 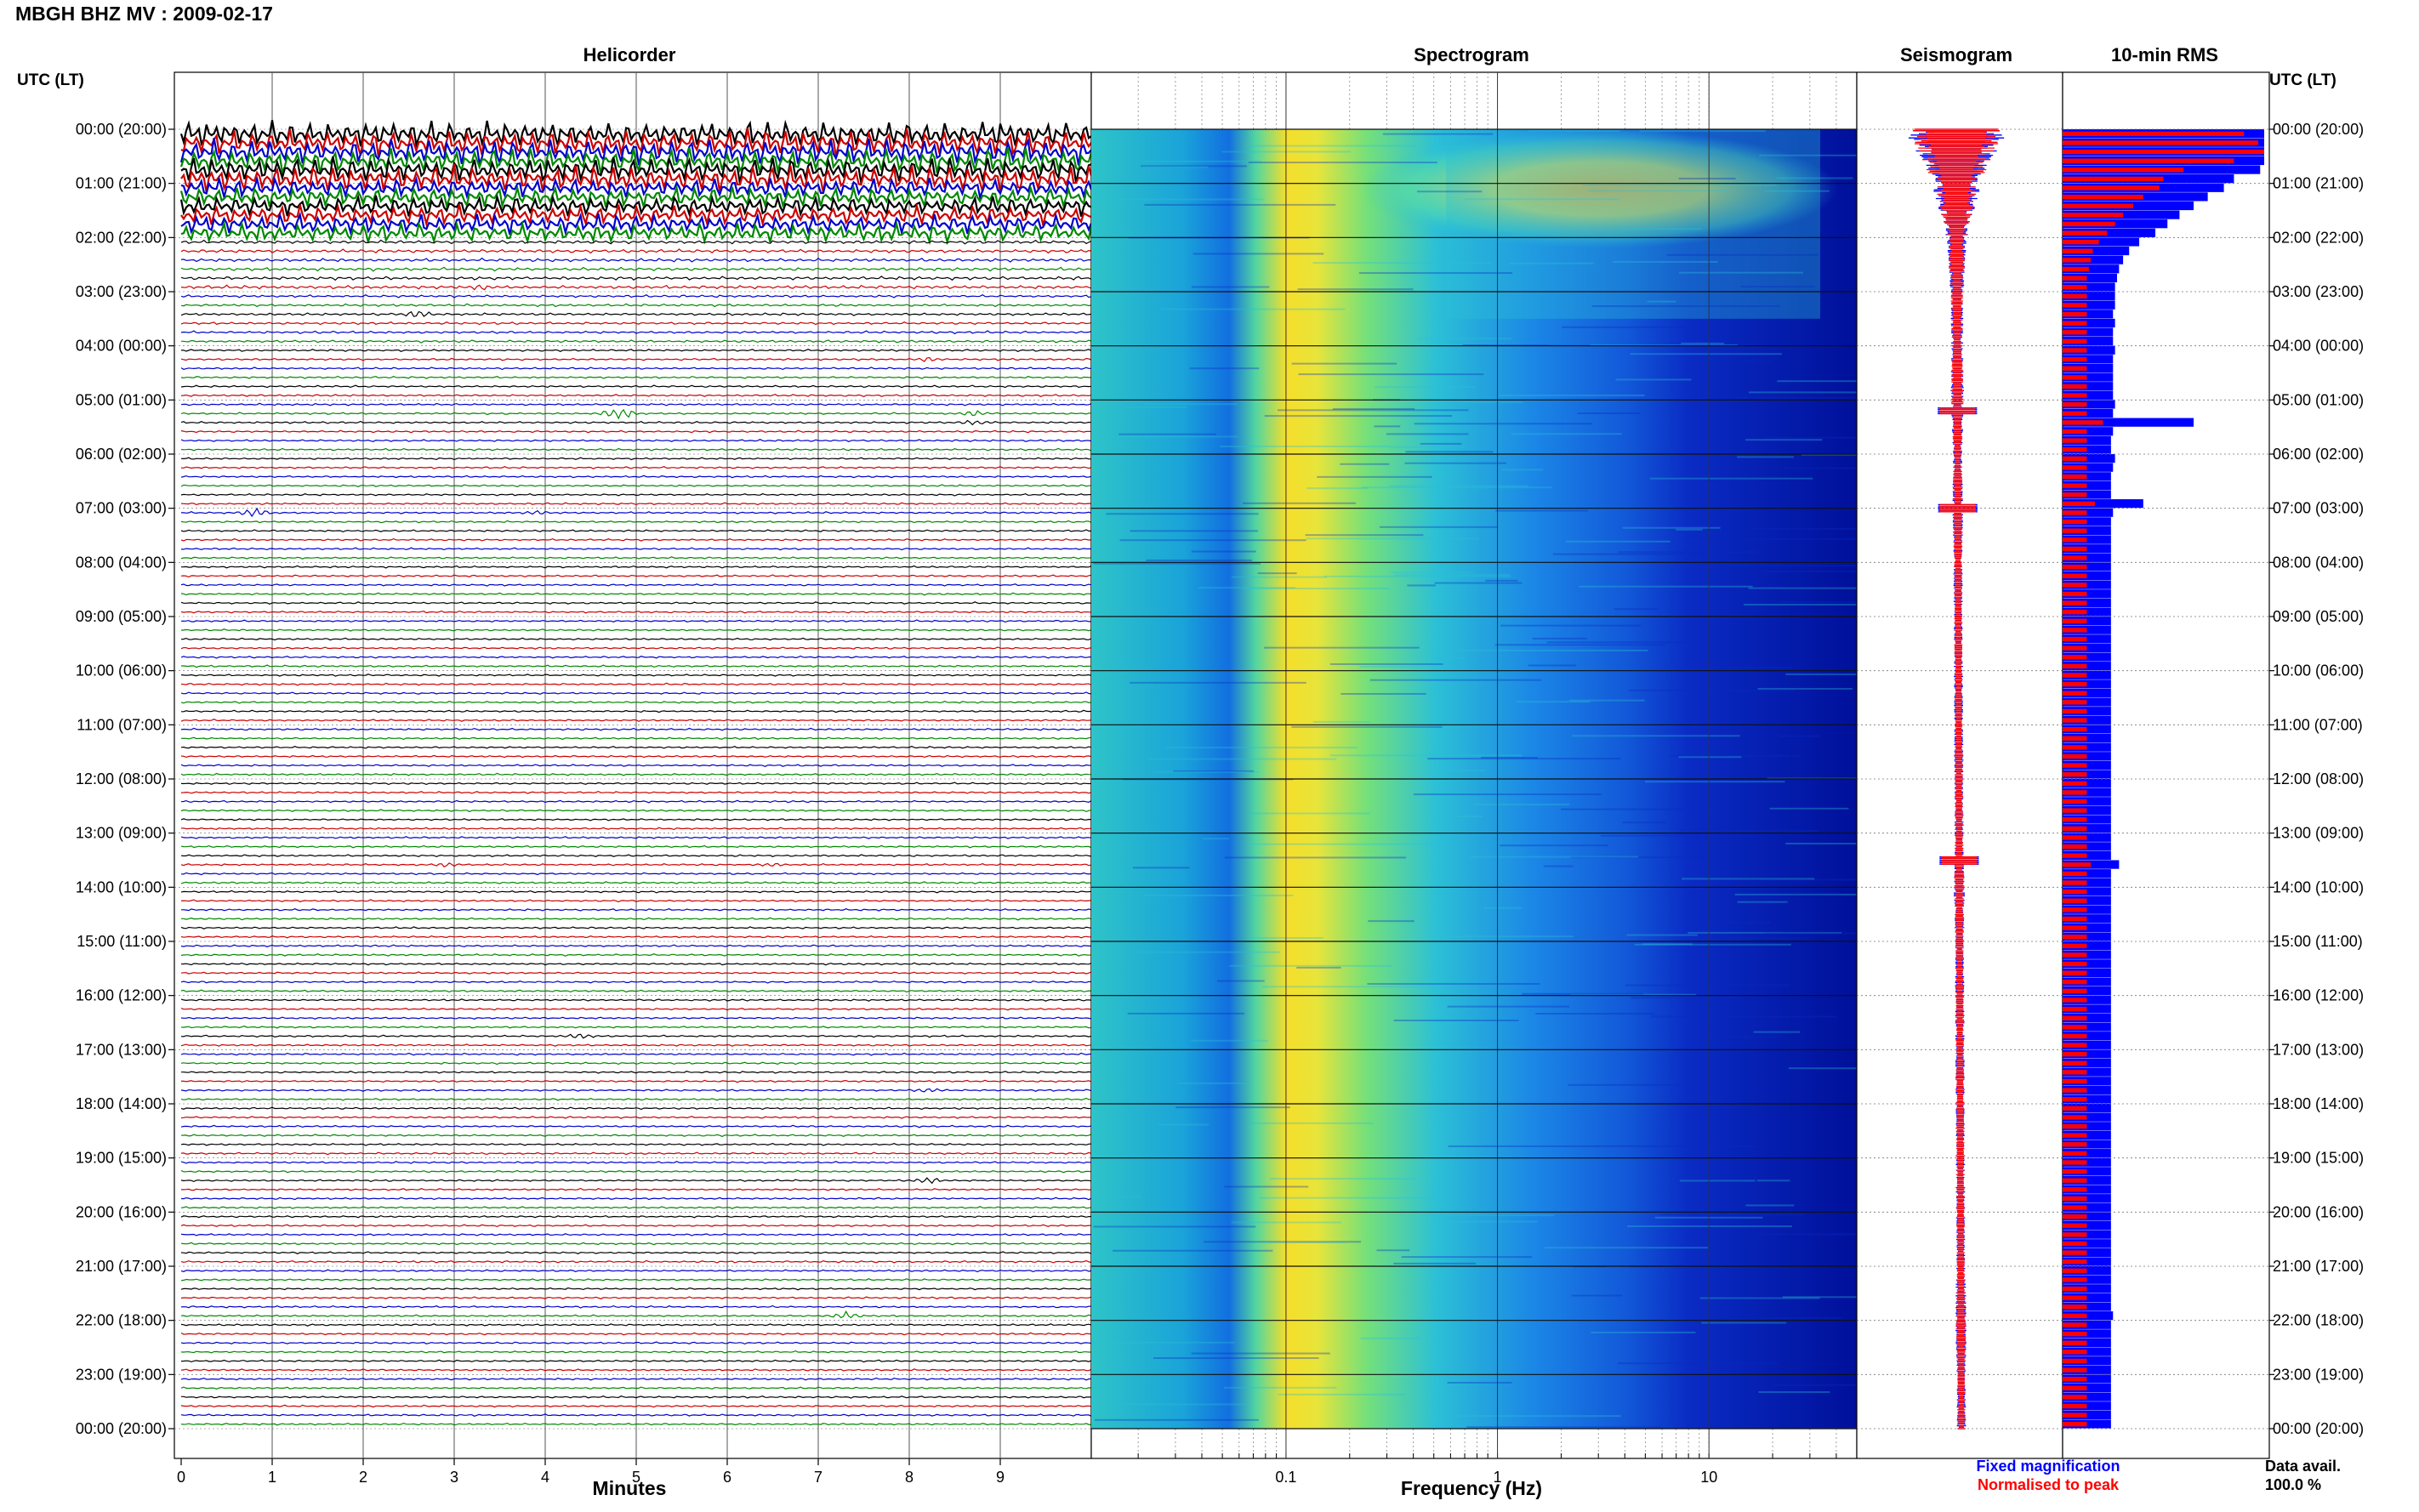 What do you see at coordinates (2318, 1266) in the screenshot?
I see `right-hour-label: 21:00 (17:00)` at bounding box center [2318, 1266].